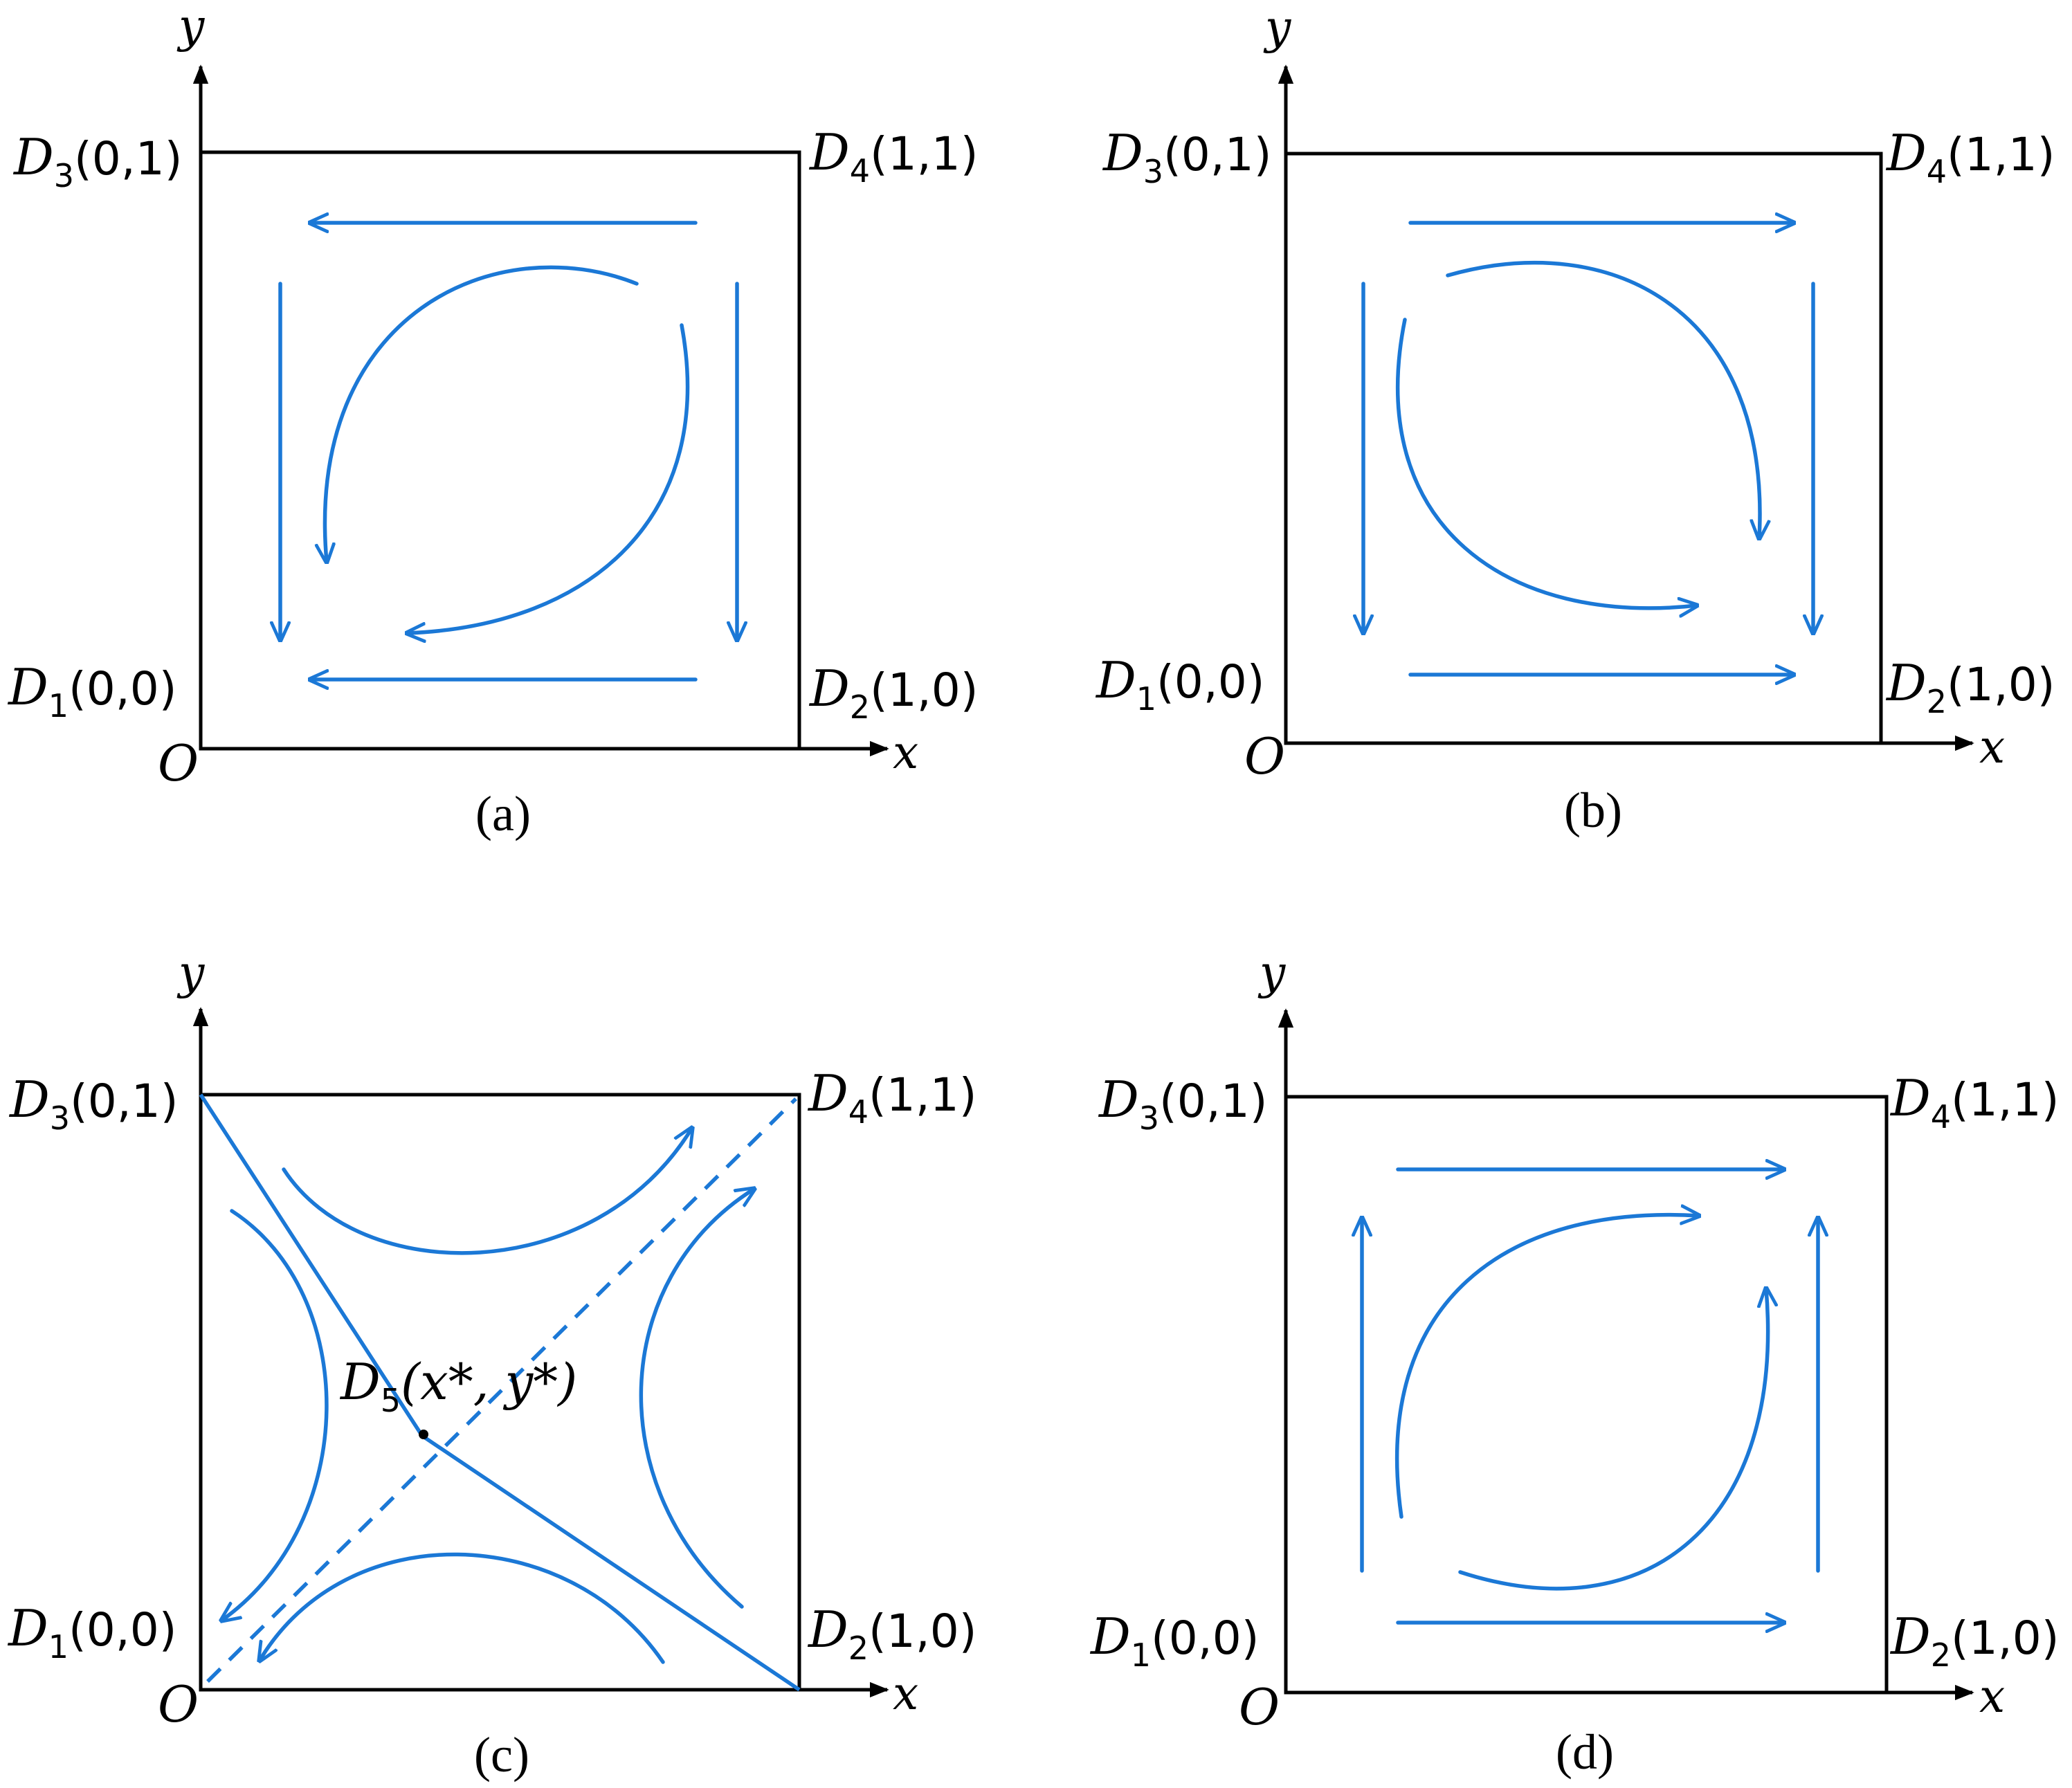 The width and height of the screenshot is (2072, 1788). Describe the element at coordinates (458, 1386) in the screenshot. I see `point-label-d5: D5(x*, y*)` at that location.